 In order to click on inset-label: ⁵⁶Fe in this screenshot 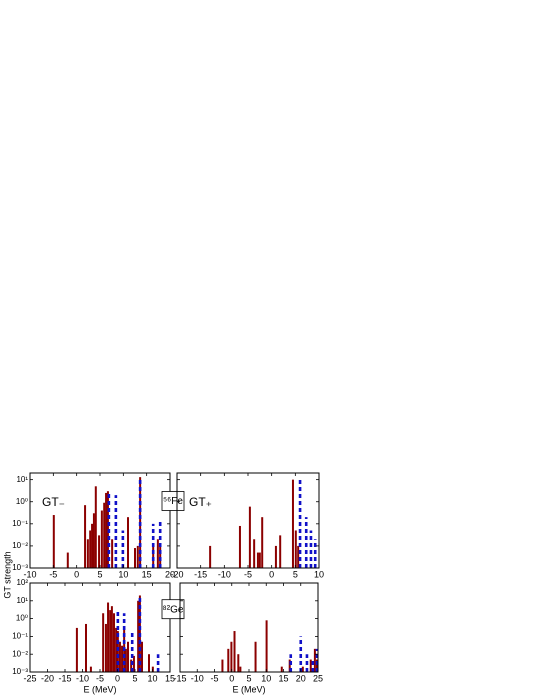, I will do `click(173, 501)`.